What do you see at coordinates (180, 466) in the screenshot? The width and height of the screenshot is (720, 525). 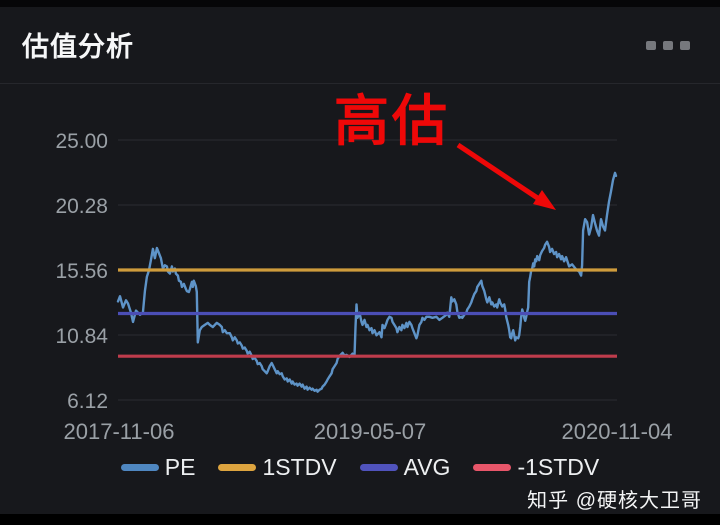 I see `legend-label: PE` at bounding box center [180, 466].